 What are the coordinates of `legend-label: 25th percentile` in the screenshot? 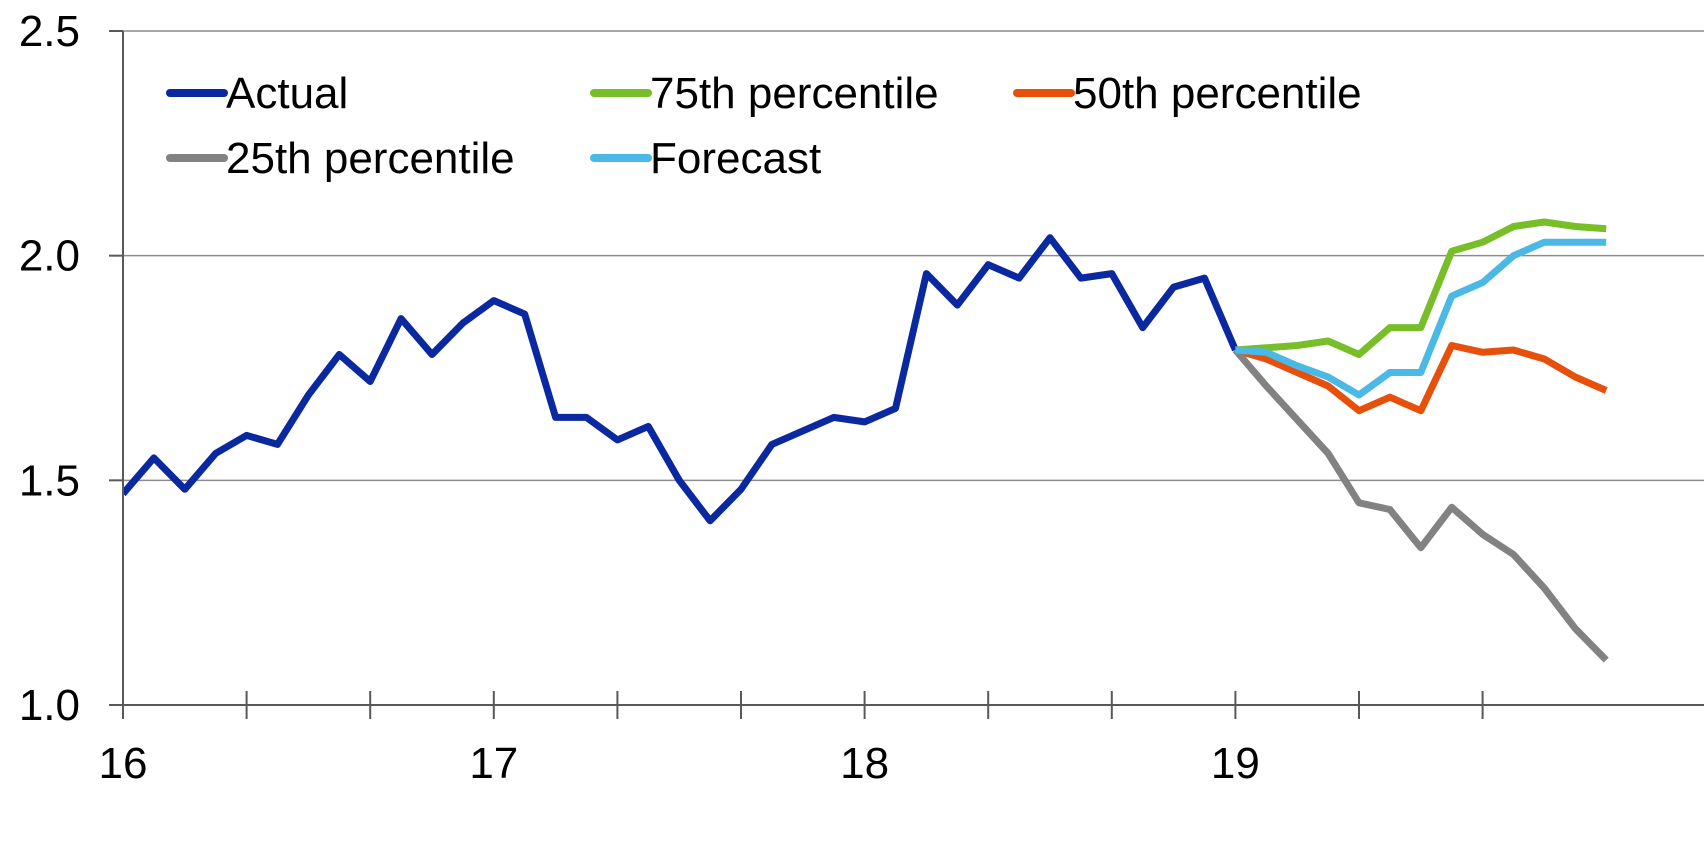 It's located at (370, 158).